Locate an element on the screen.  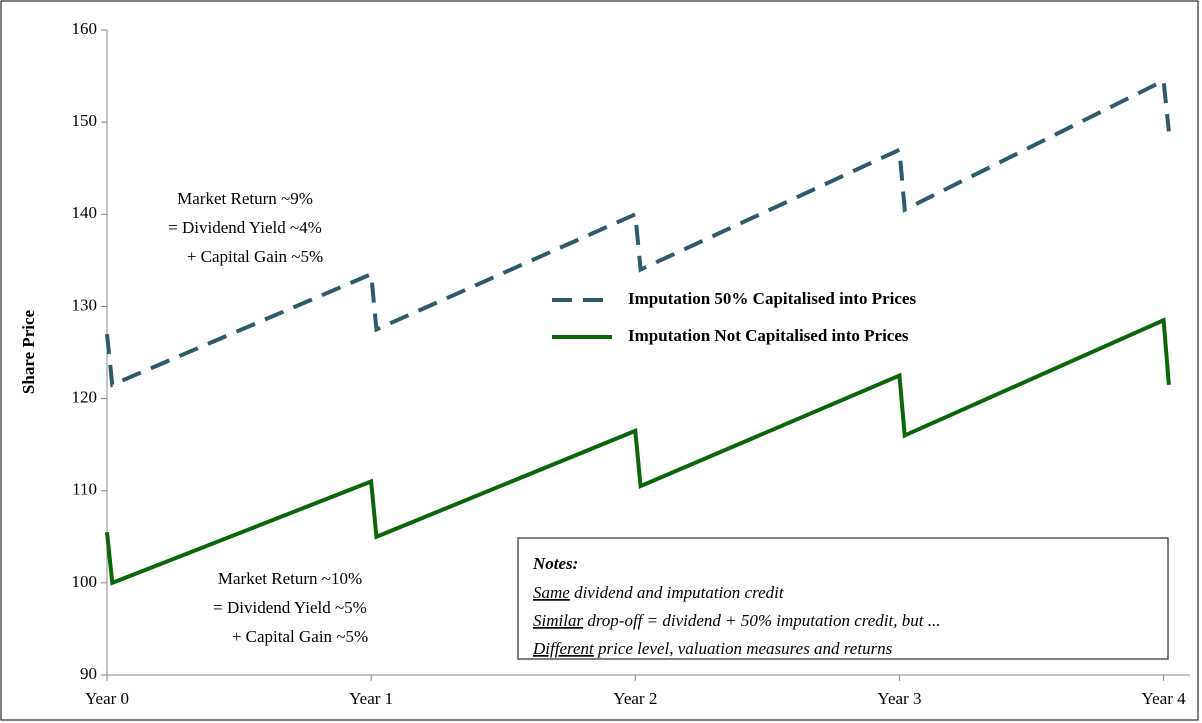
y-tick-label: 160 is located at coordinates (85, 28).